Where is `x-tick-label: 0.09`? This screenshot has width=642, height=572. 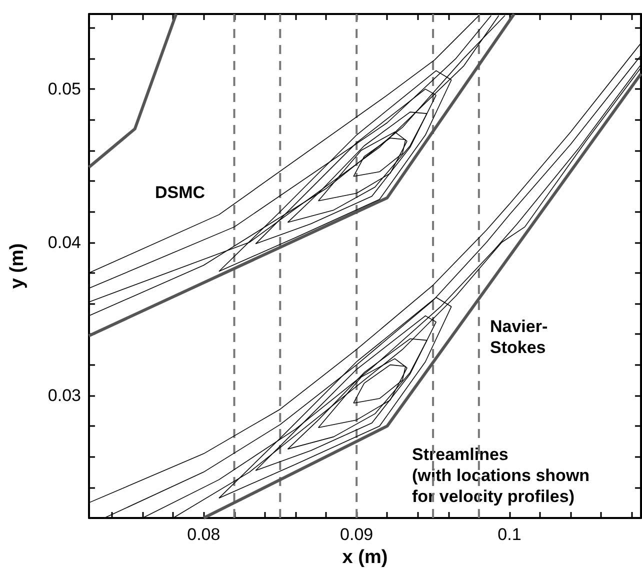 x-tick-label: 0.09 is located at coordinates (357, 534).